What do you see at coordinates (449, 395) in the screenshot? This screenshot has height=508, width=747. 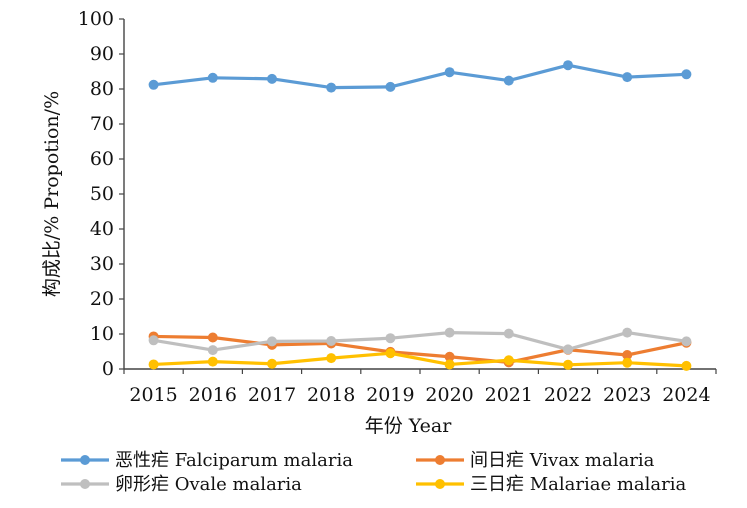 I see `x-tick-label: 2020` at bounding box center [449, 395].